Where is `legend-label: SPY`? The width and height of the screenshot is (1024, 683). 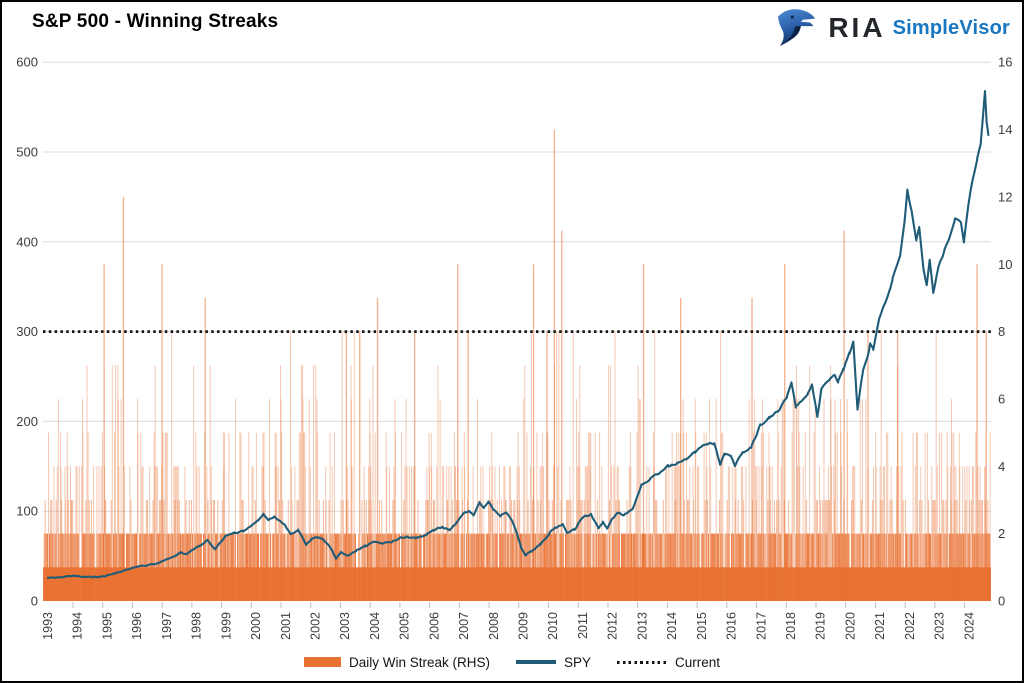
legend-label: SPY is located at coordinates (578, 662).